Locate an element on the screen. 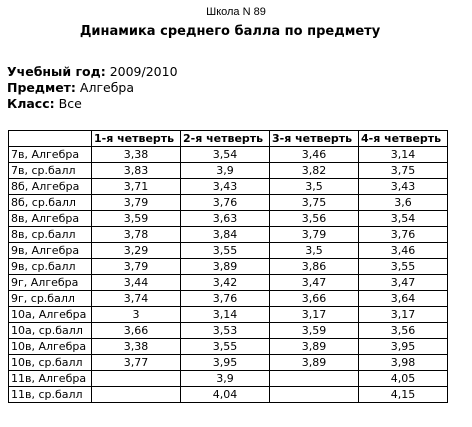  cell-quarter-3: 3,79 is located at coordinates (314, 234).